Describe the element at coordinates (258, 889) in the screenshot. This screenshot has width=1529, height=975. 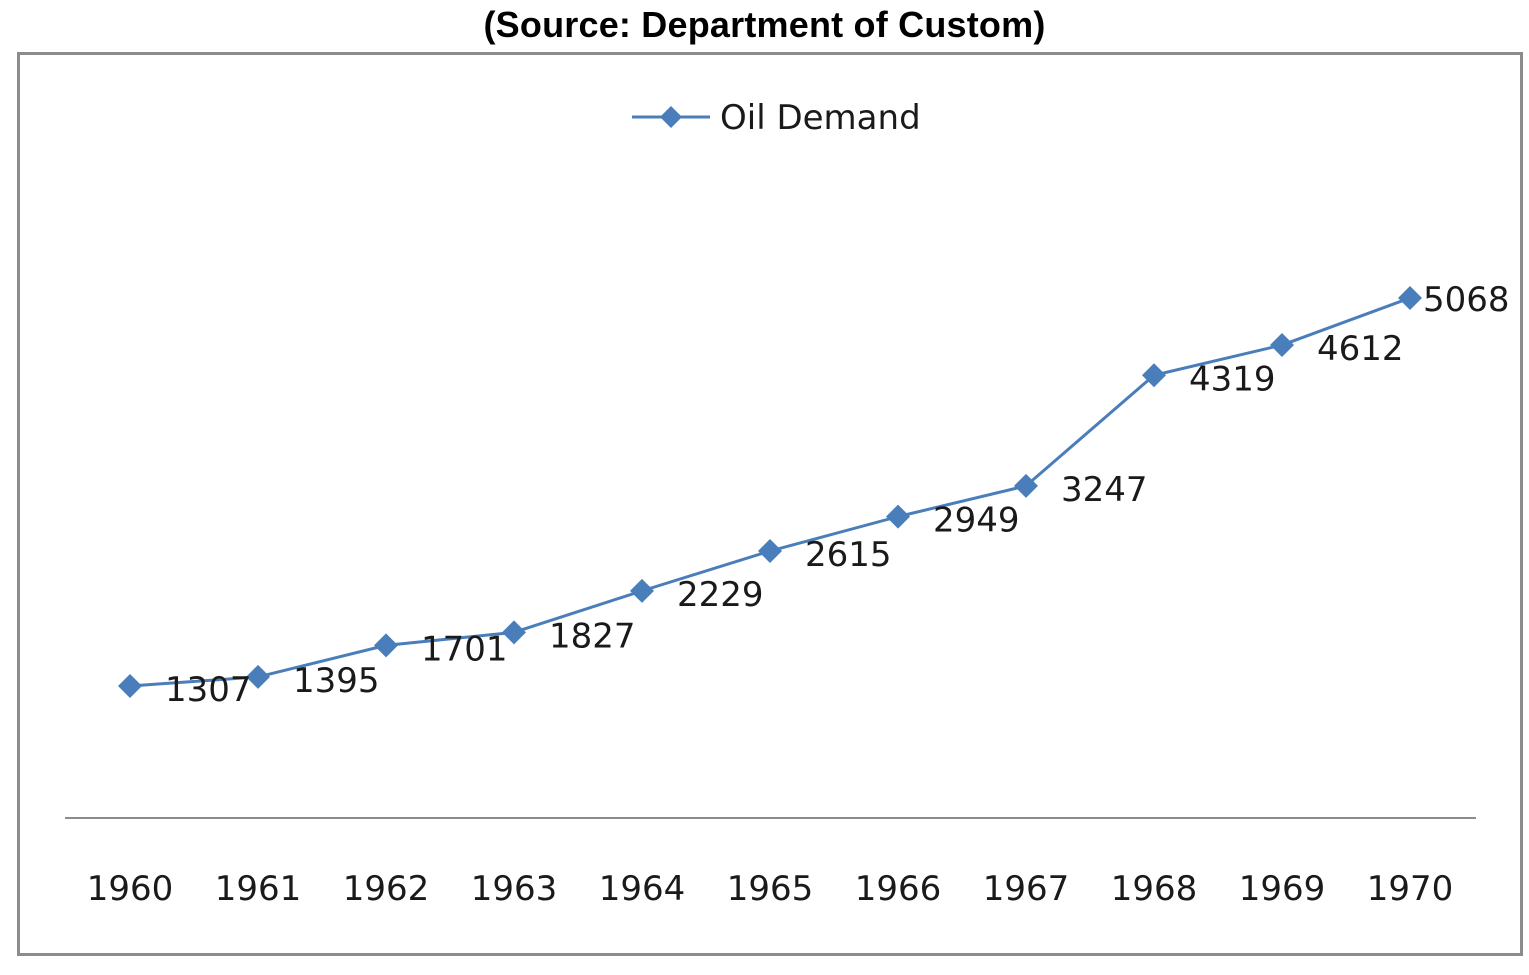
I see `x-tick-label: 1961` at that location.